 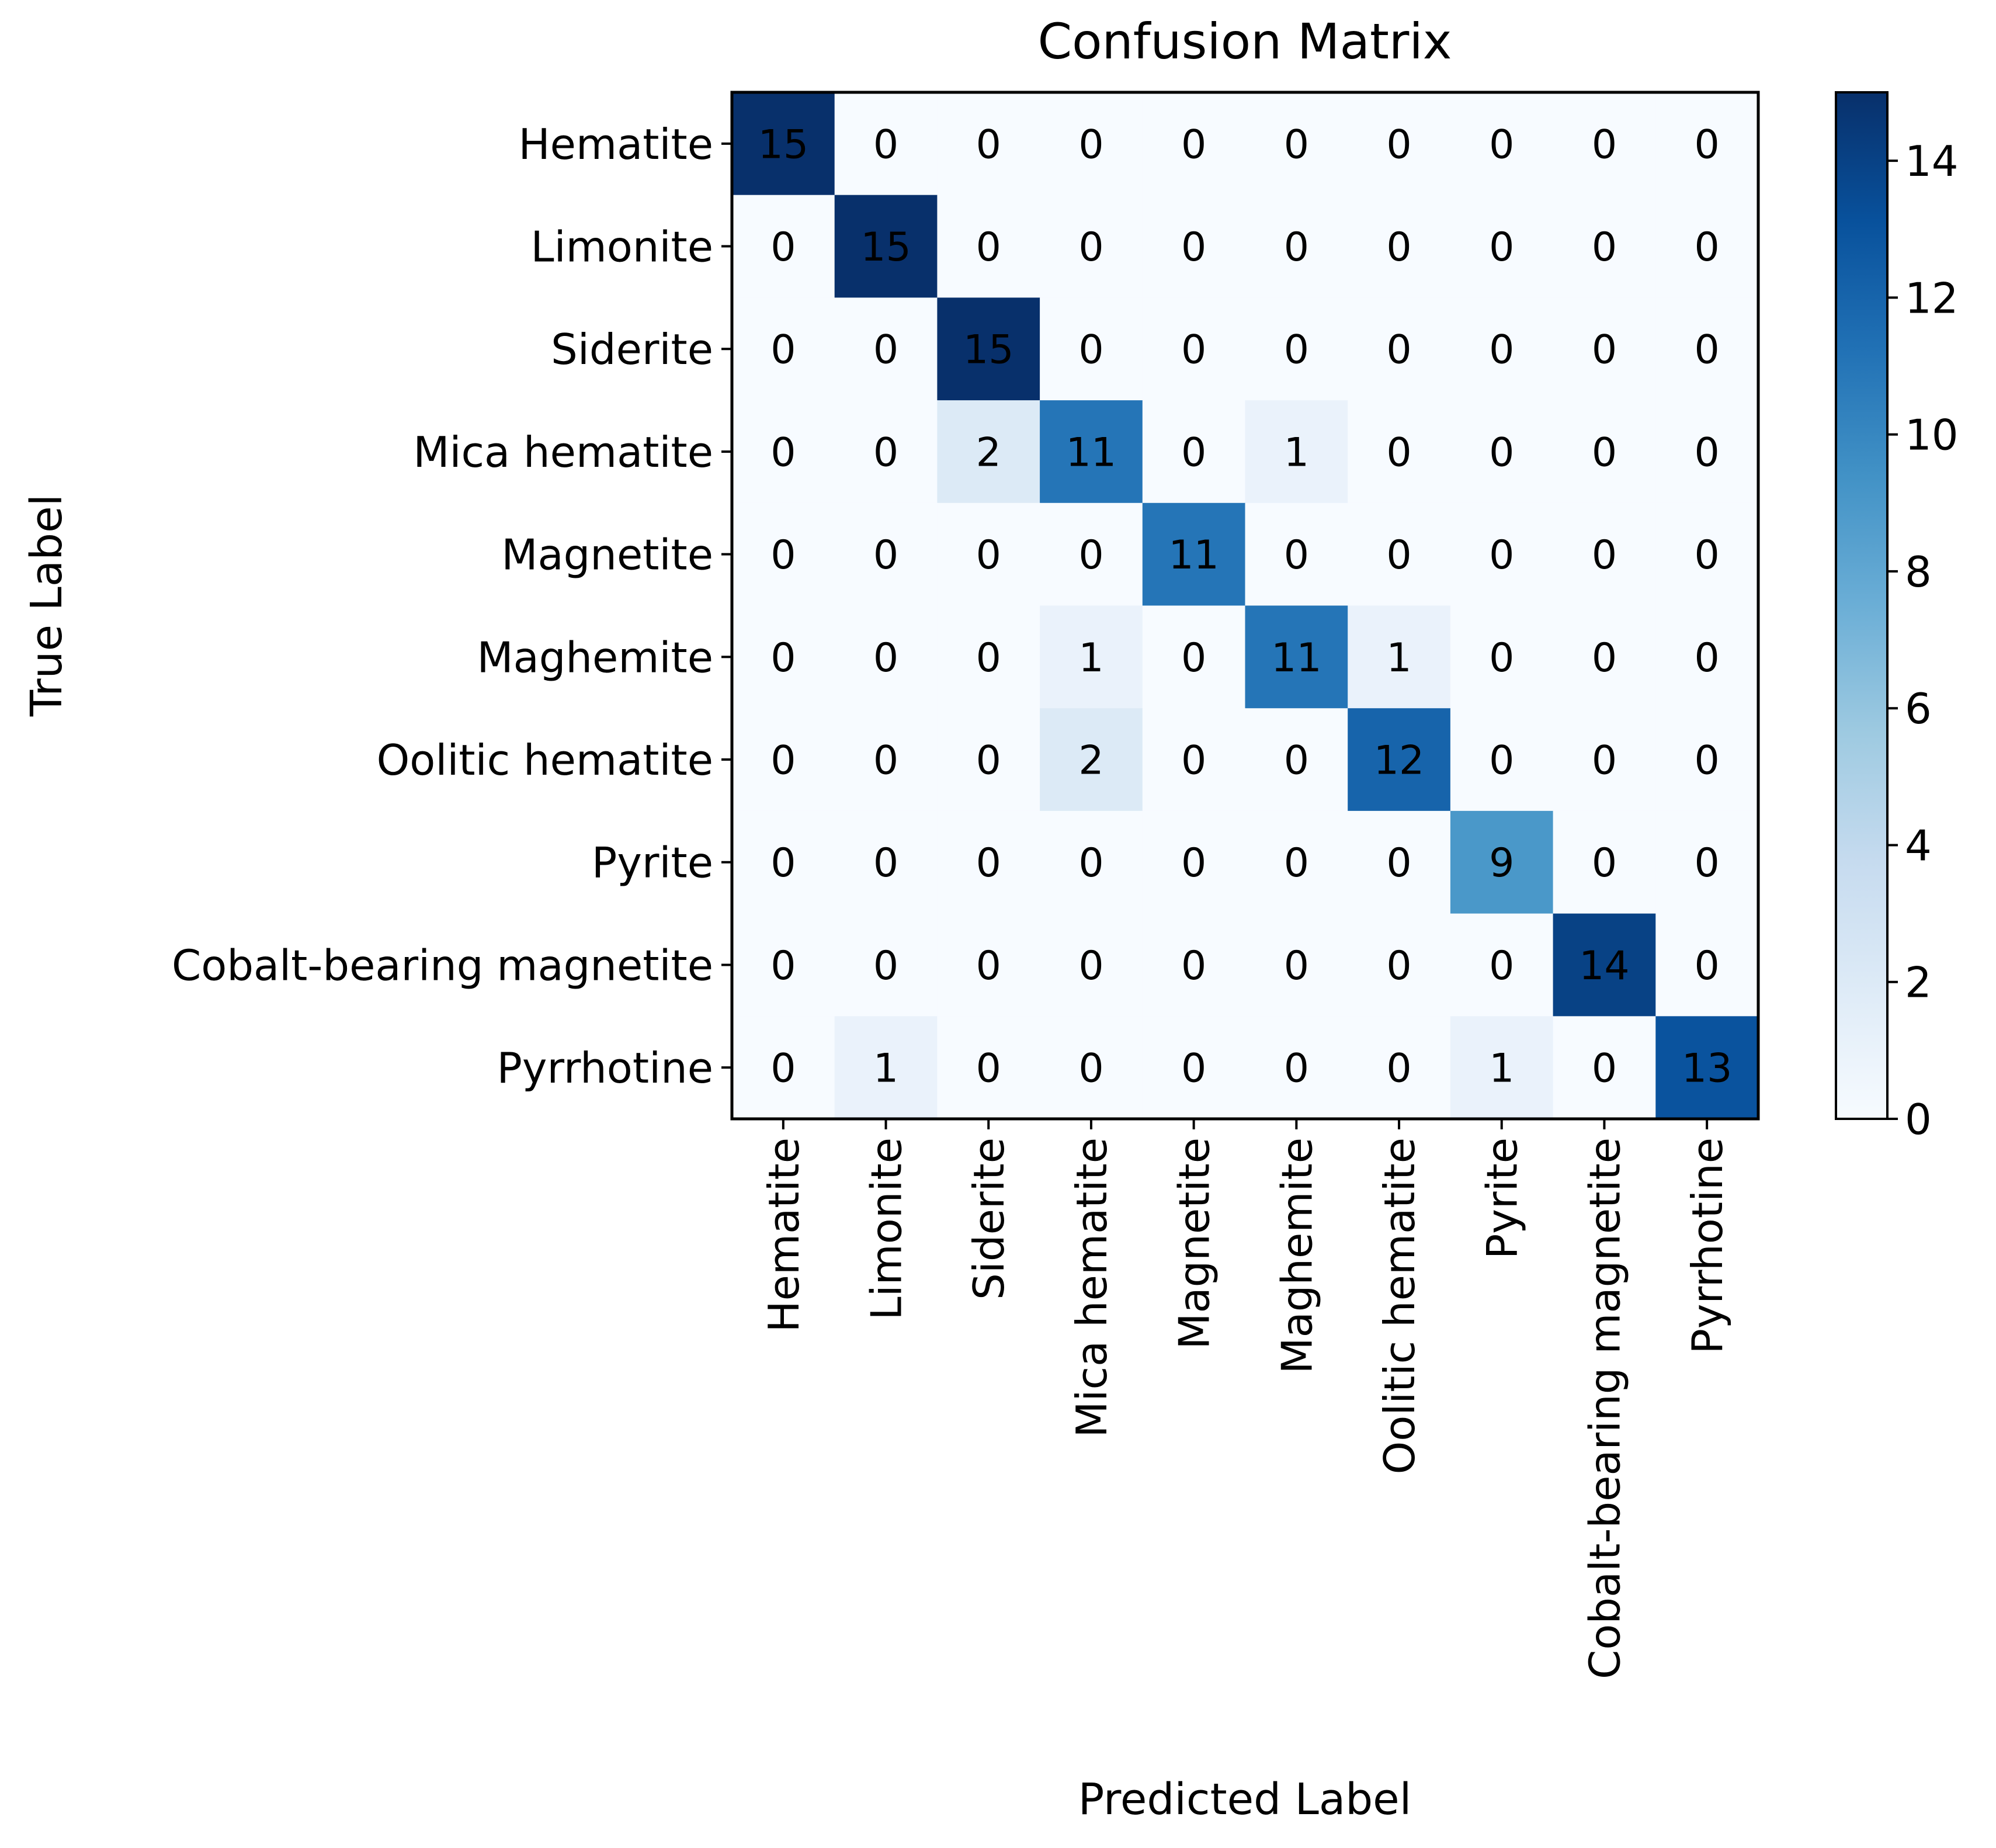 What do you see at coordinates (1918, 983) in the screenshot?
I see `colorbar-tick-label: 2` at bounding box center [1918, 983].